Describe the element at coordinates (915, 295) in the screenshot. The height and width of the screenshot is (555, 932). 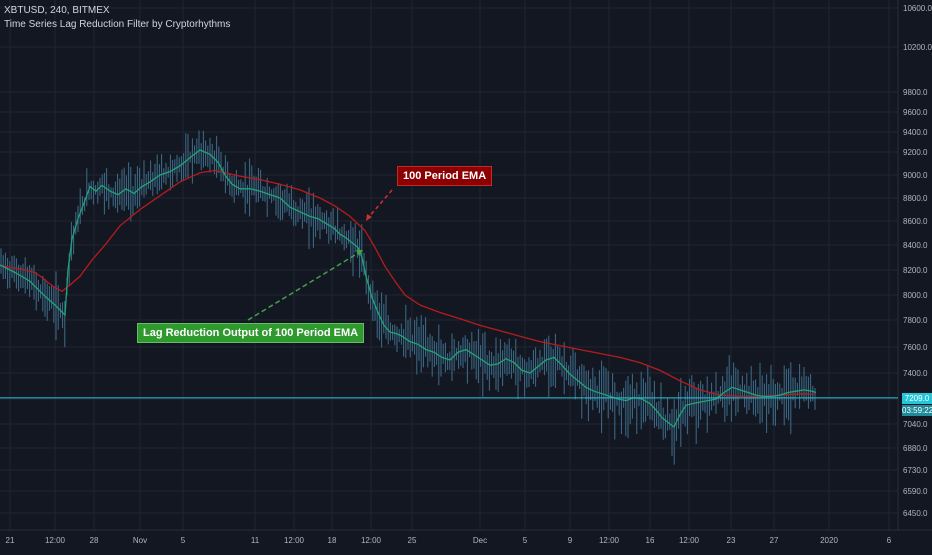
I see `price-tick-label: 8000.0` at that location.